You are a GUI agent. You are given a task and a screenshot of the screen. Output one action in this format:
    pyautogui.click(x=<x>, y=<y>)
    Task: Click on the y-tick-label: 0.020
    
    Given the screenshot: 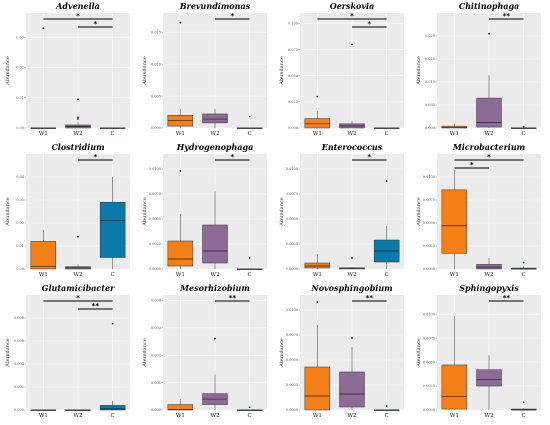 What is the action you would take?
    pyautogui.click(x=430, y=36)
    